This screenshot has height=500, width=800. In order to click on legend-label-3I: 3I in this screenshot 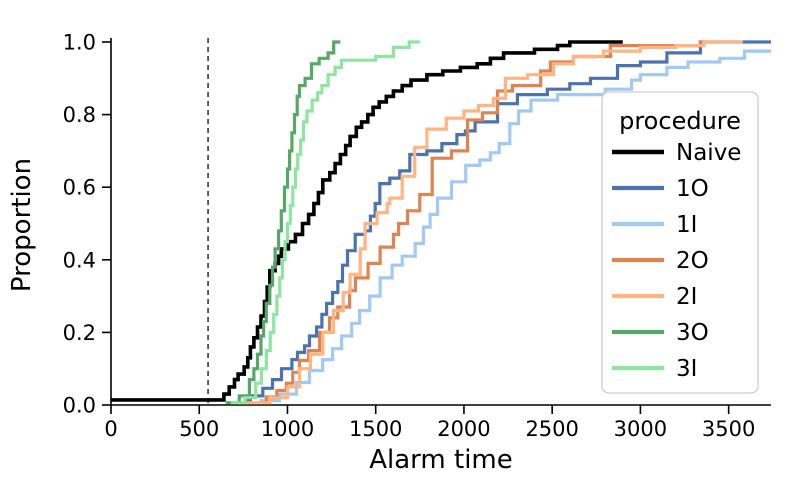, I will do `click(686, 369)`.